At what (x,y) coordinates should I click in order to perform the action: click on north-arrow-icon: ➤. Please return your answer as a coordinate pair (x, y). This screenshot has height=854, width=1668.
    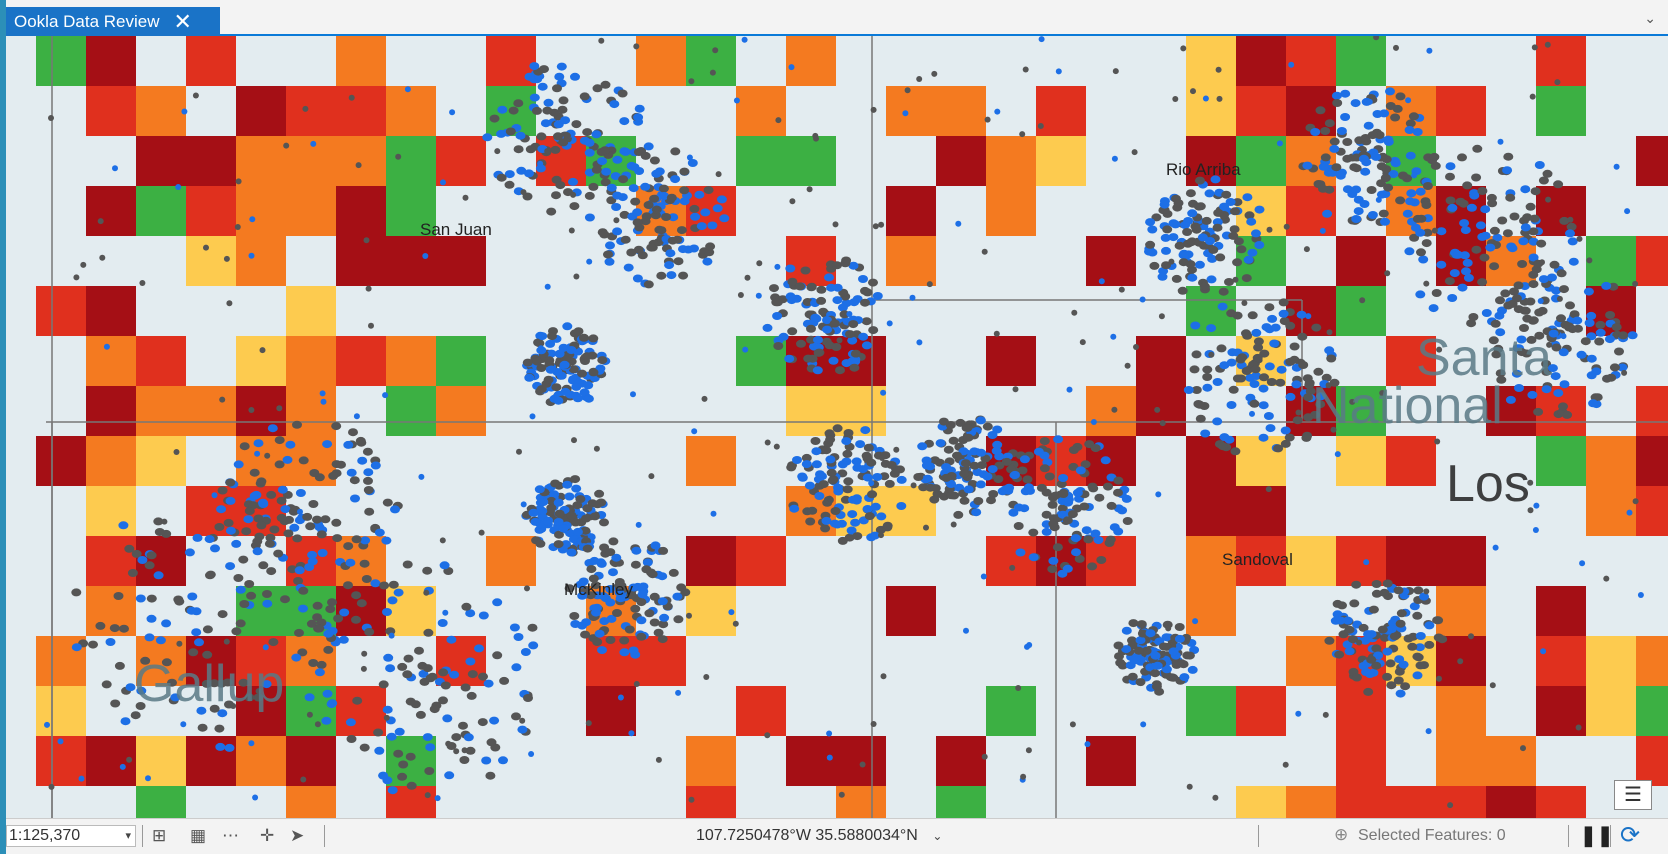
    Looking at the image, I should click on (297, 835).